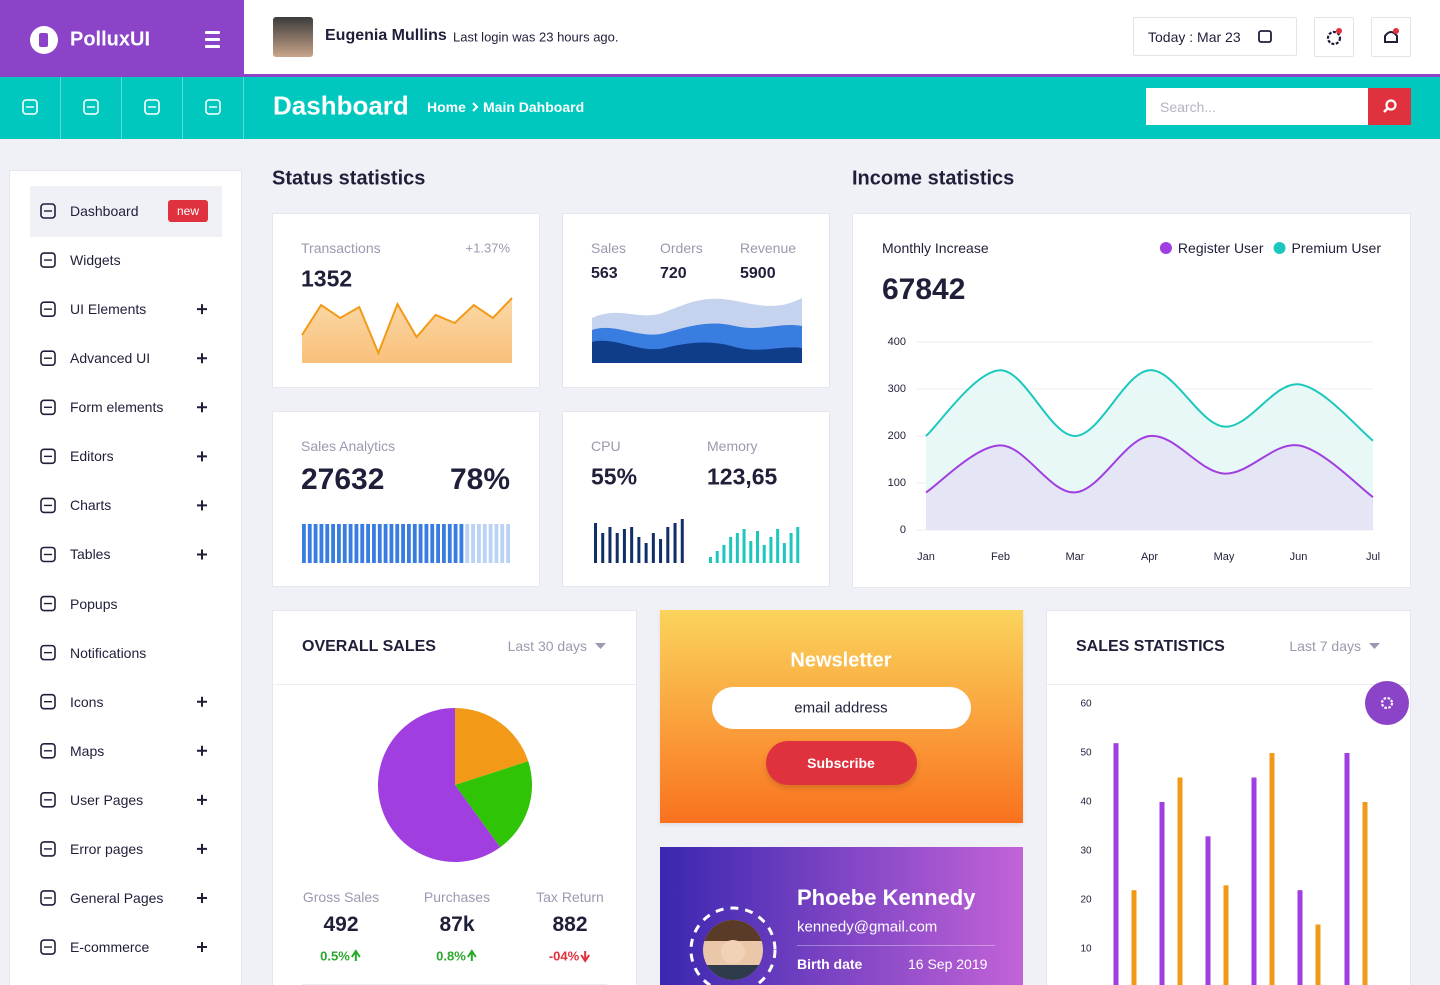 This screenshot has height=985, width=1440. Describe the element at coordinates (335, 956) in the screenshot. I see `stat-change: 0.5%` at that location.